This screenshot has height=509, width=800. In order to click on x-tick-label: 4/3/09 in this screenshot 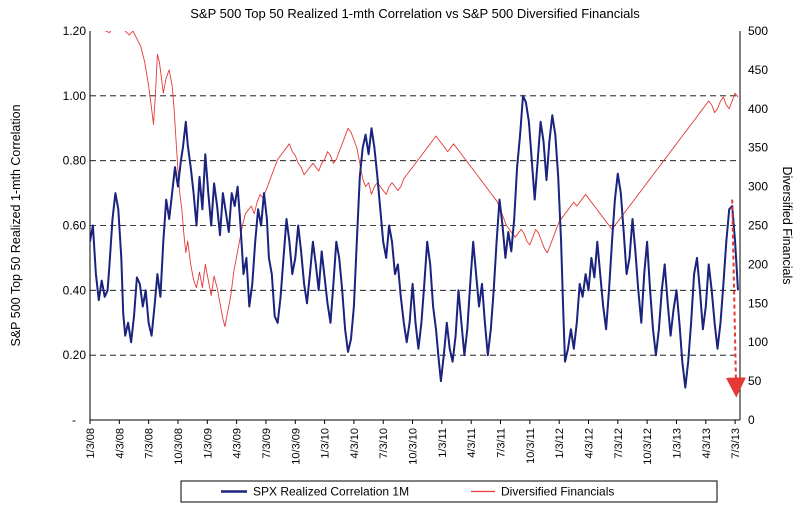, I will do `click(238, 443)`.